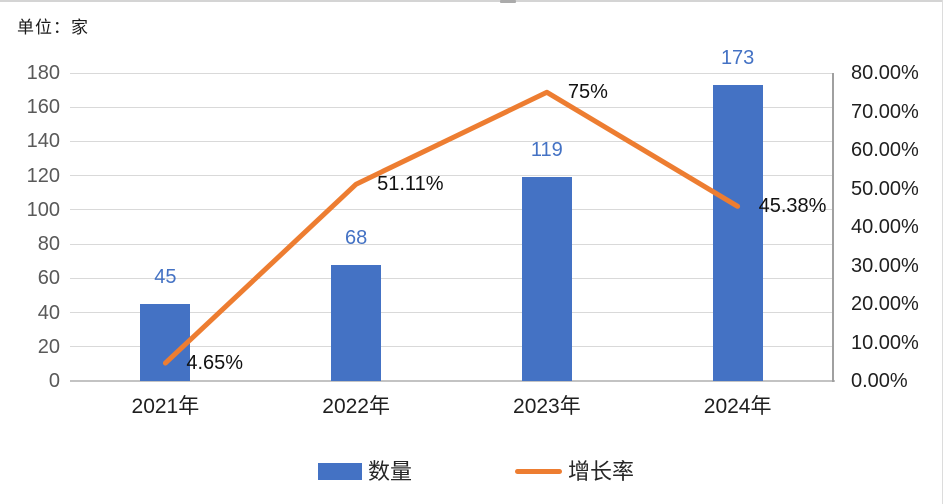 Image resolution: width=943 pixels, height=504 pixels. Describe the element at coordinates (43, 175) in the screenshot. I see `y-axis-tick-label: 120` at that location.